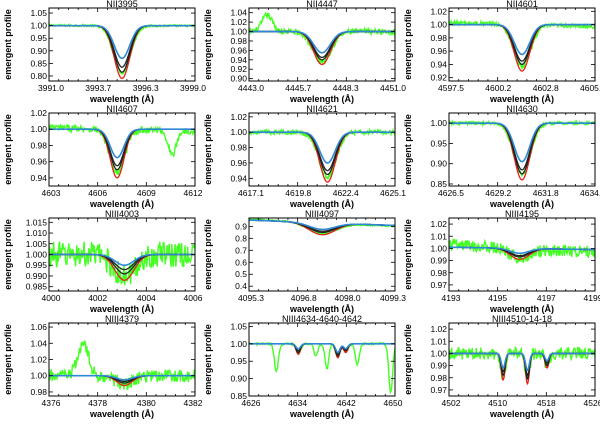  What do you see at coordinates (546, 403) in the screenshot?
I see `x-tick-label: 4518` at bounding box center [546, 403].